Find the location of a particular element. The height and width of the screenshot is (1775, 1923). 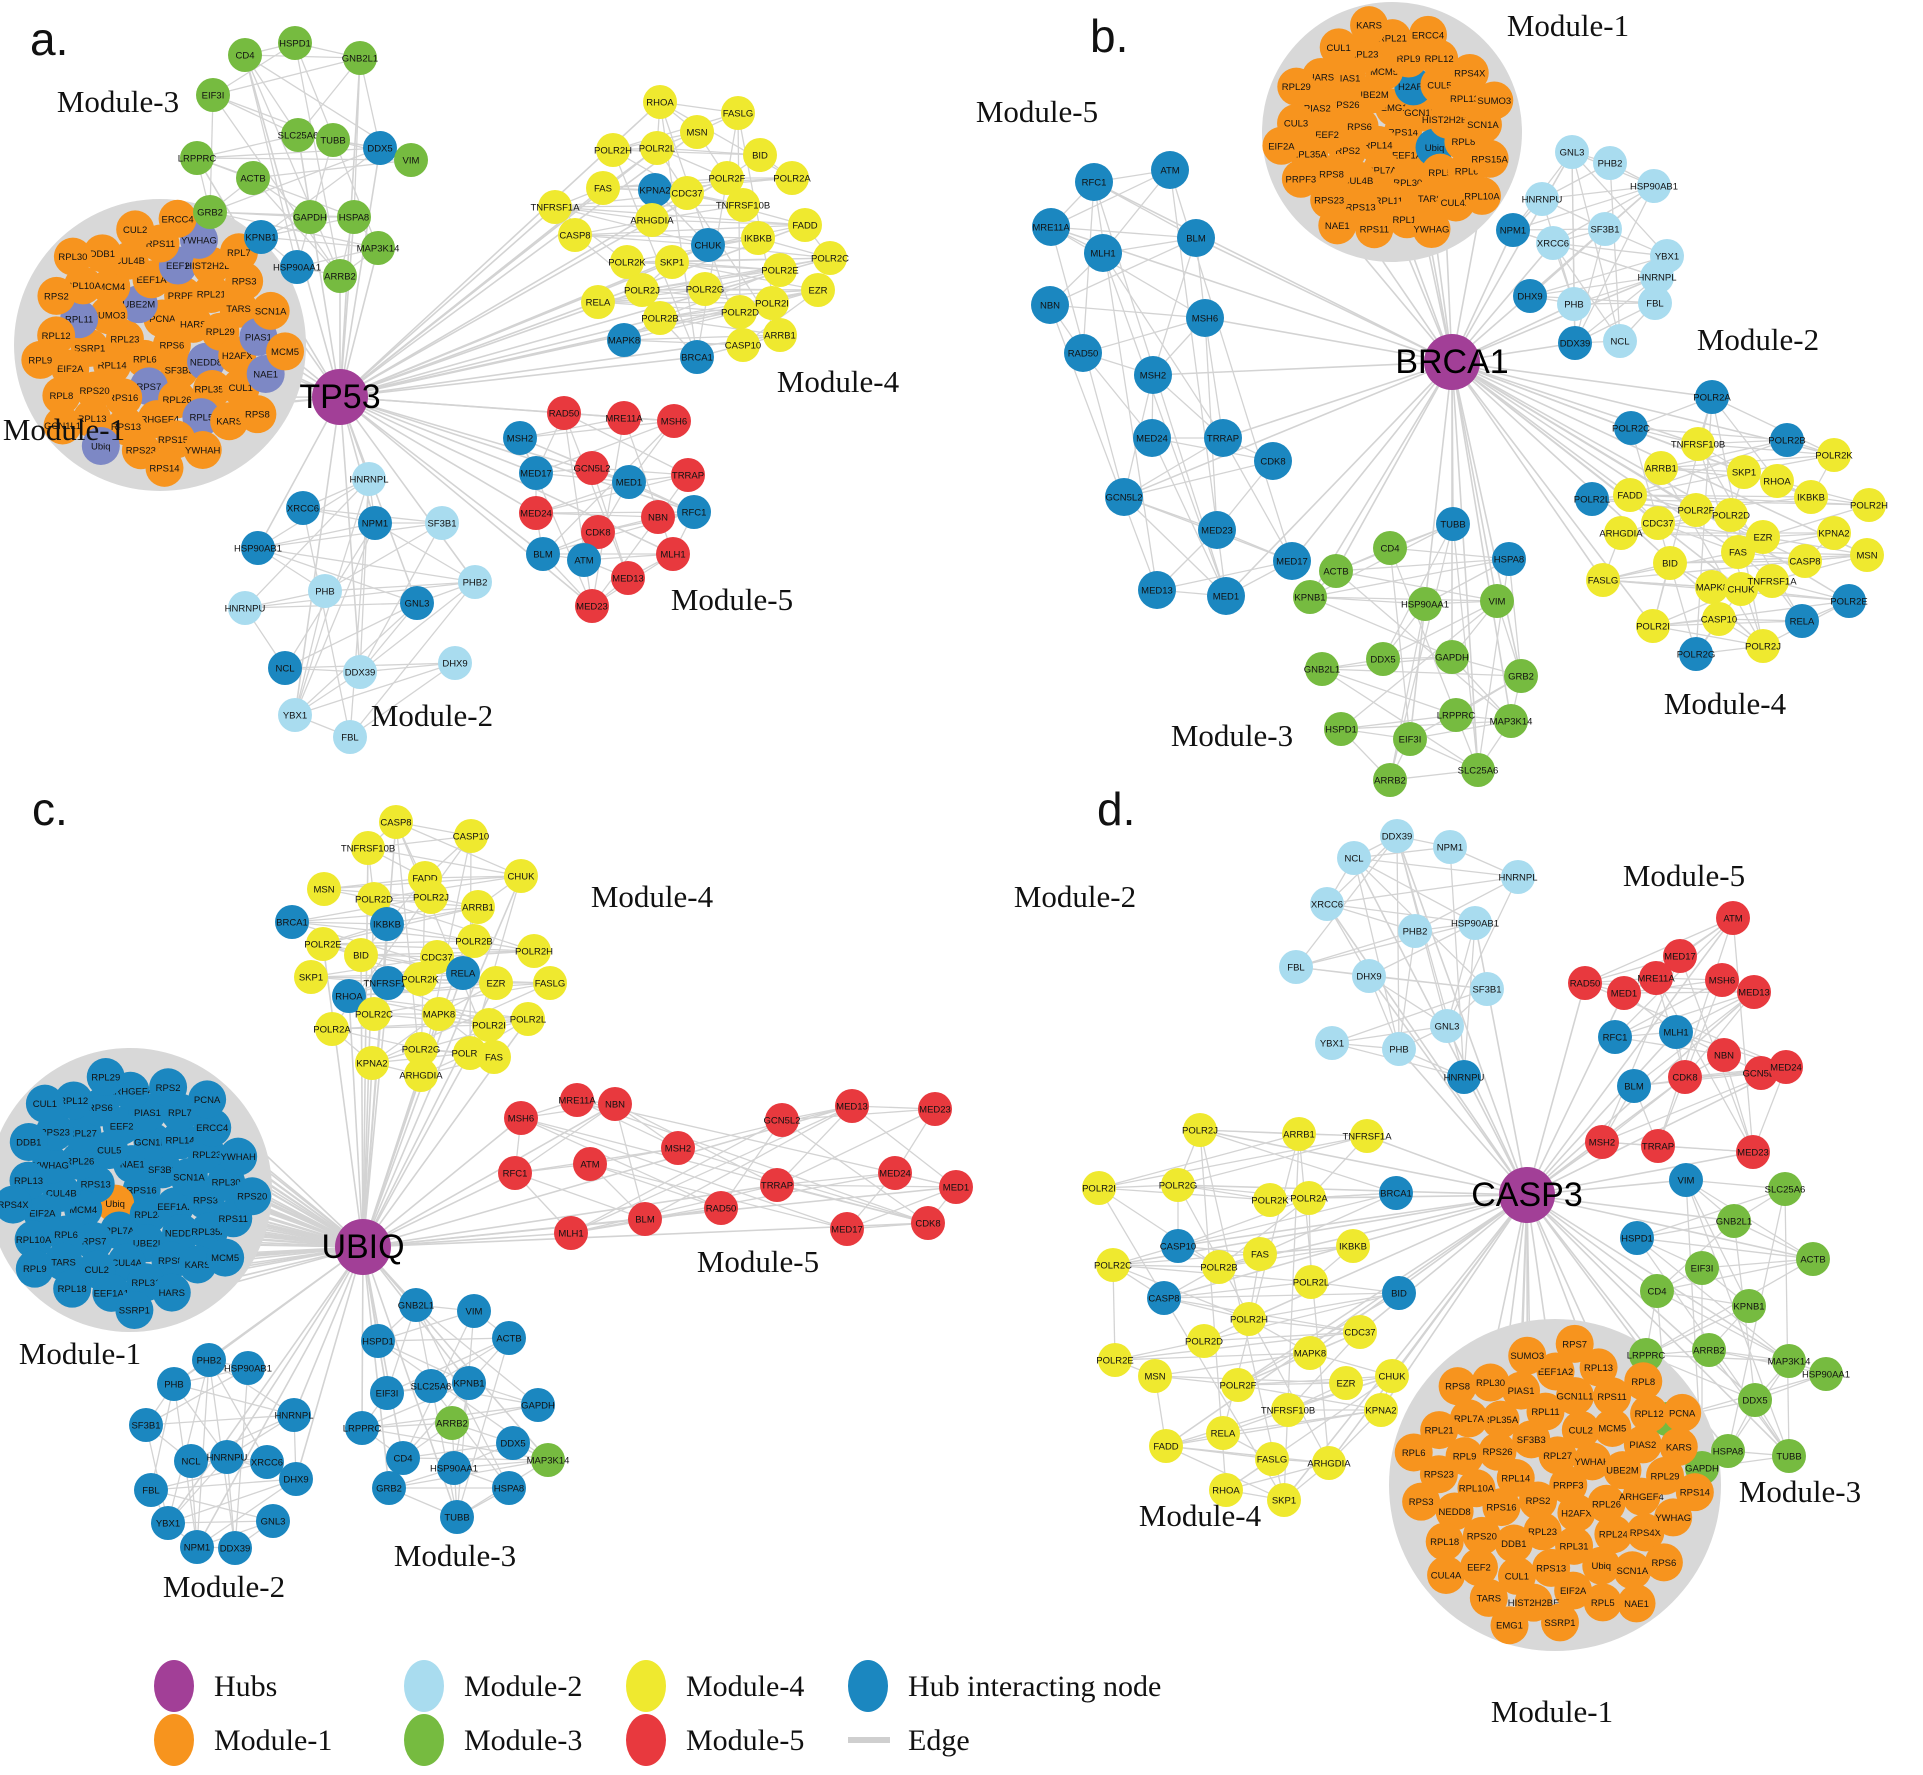

node-ARHGDIA: ARHGDIA is located at coordinates (1621, 533).